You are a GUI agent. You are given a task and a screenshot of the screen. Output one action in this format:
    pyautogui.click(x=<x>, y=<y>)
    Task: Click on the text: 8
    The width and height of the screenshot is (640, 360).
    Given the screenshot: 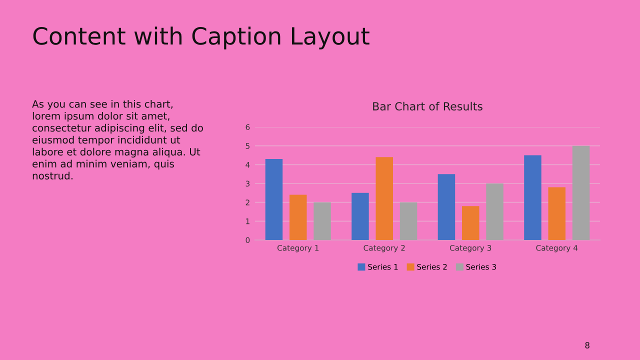 What is the action you would take?
    pyautogui.click(x=587, y=345)
    